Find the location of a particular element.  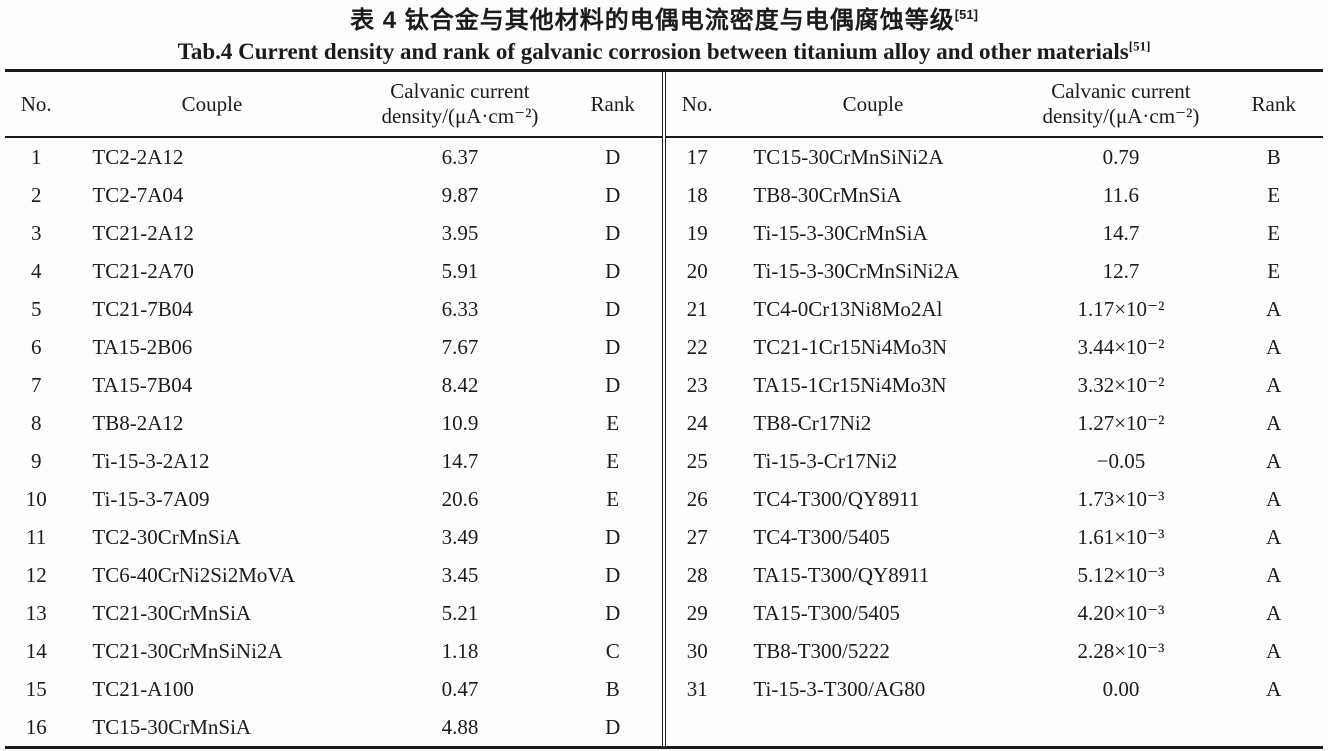

column-header-no: No. is located at coordinates (697, 105).